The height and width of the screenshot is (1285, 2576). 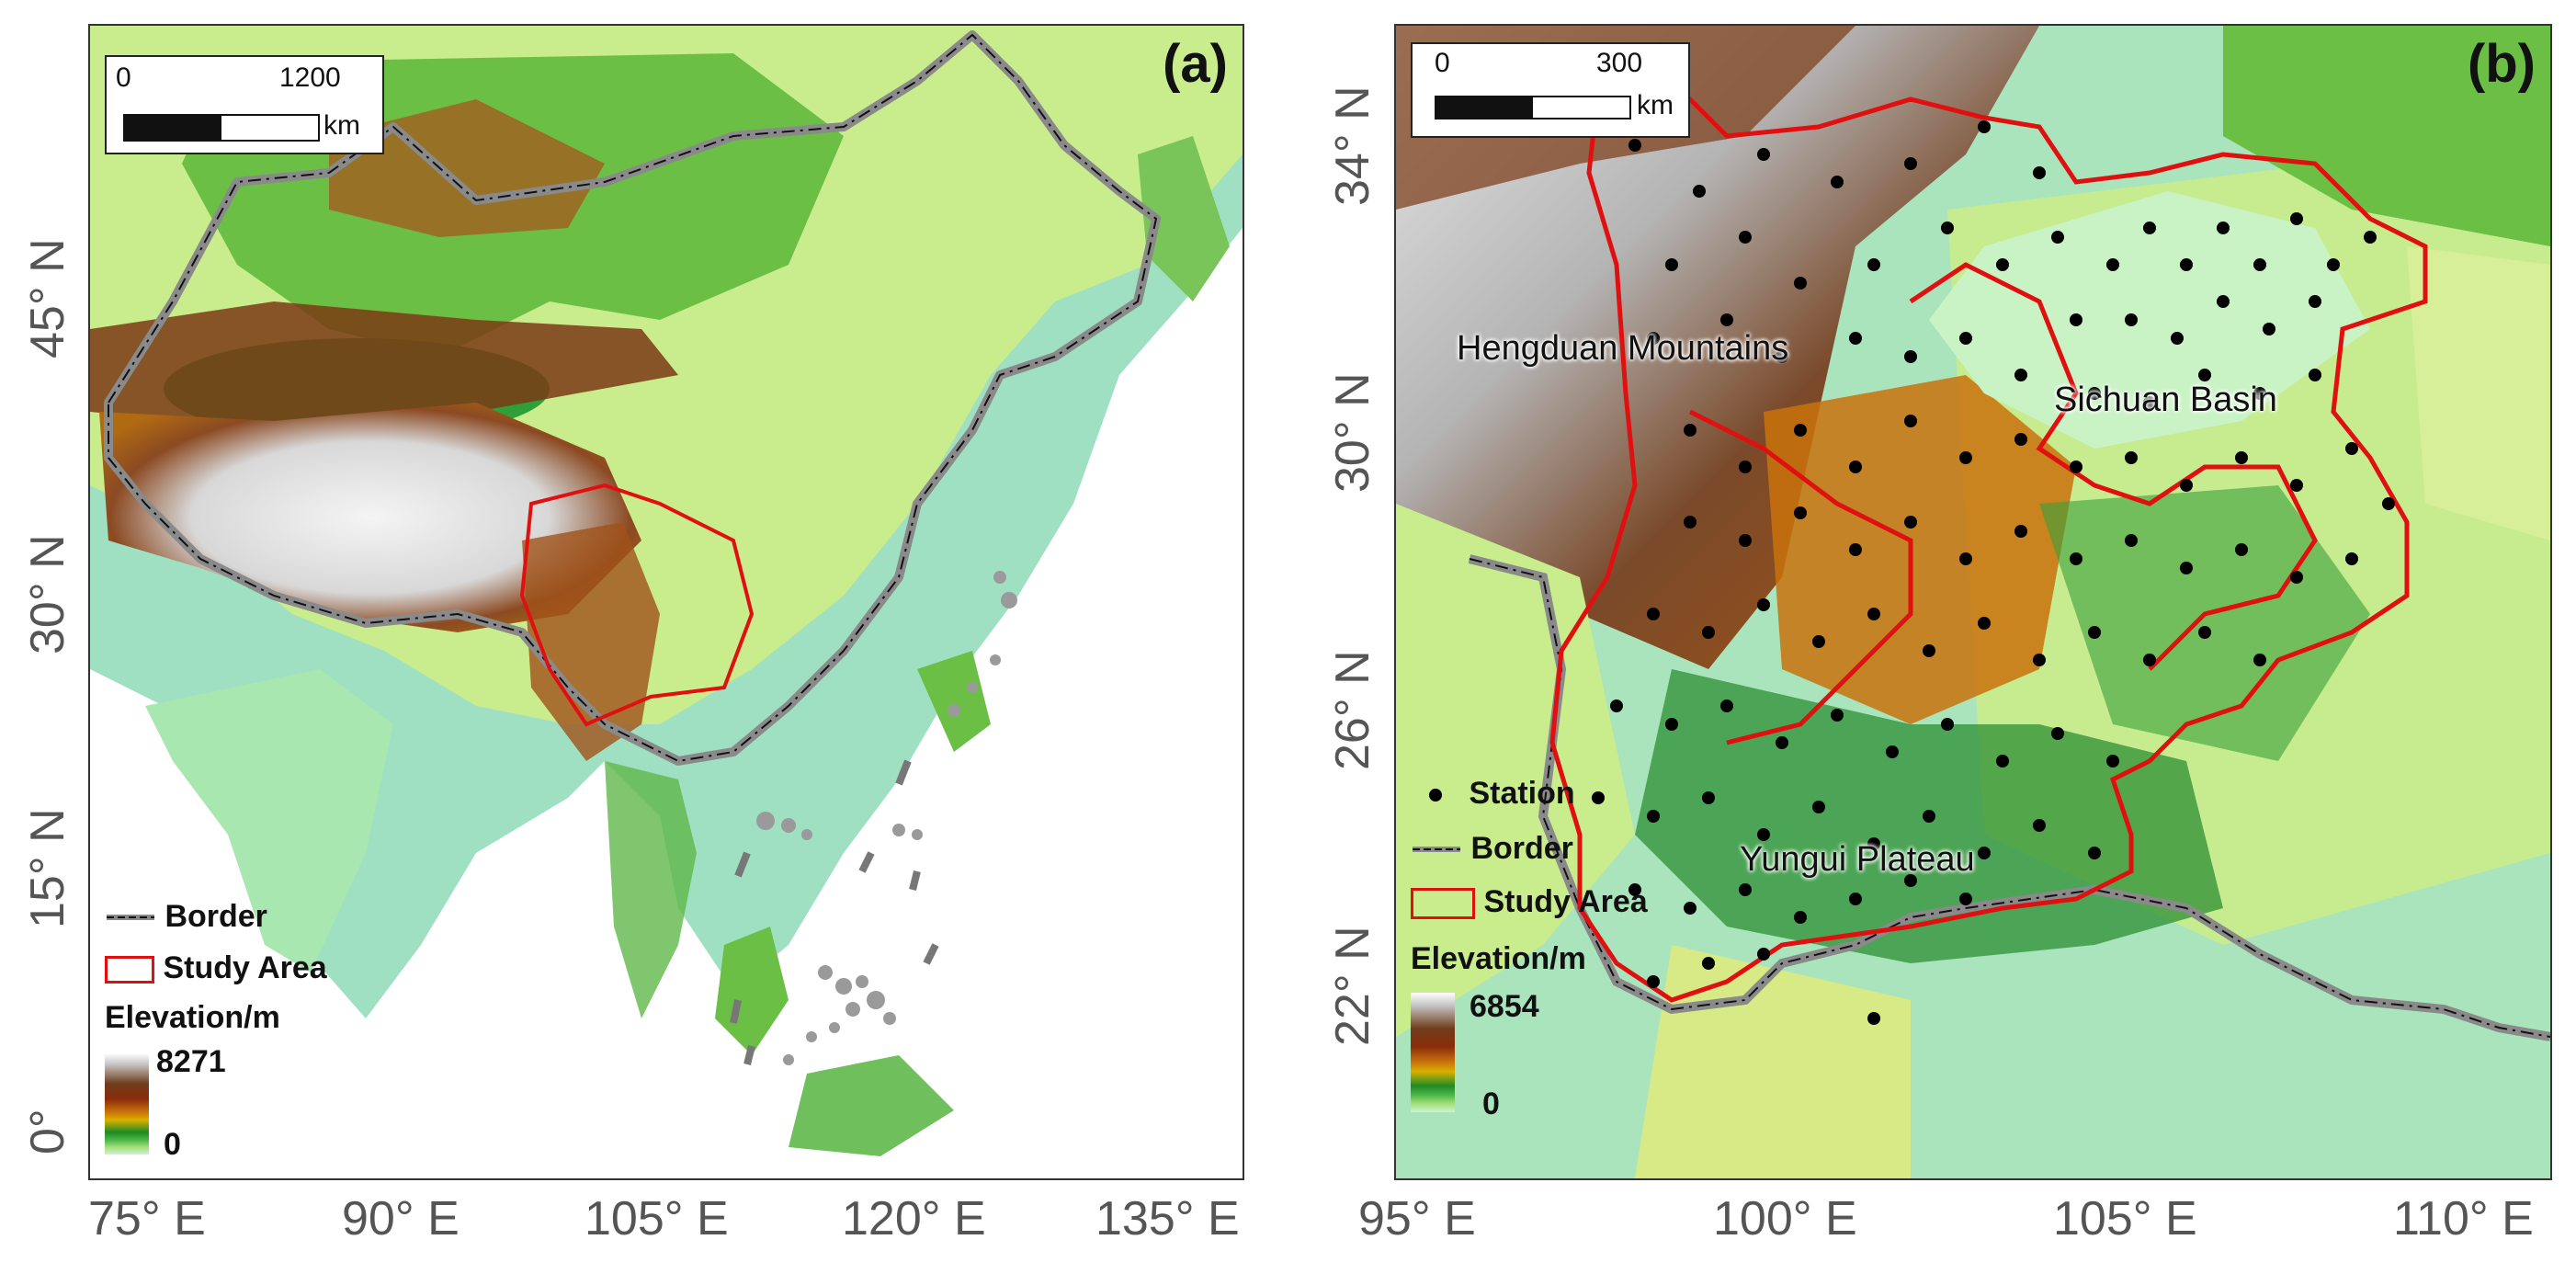 I want to click on legend-b-study-row: Study Area, so click(x=1529, y=902).